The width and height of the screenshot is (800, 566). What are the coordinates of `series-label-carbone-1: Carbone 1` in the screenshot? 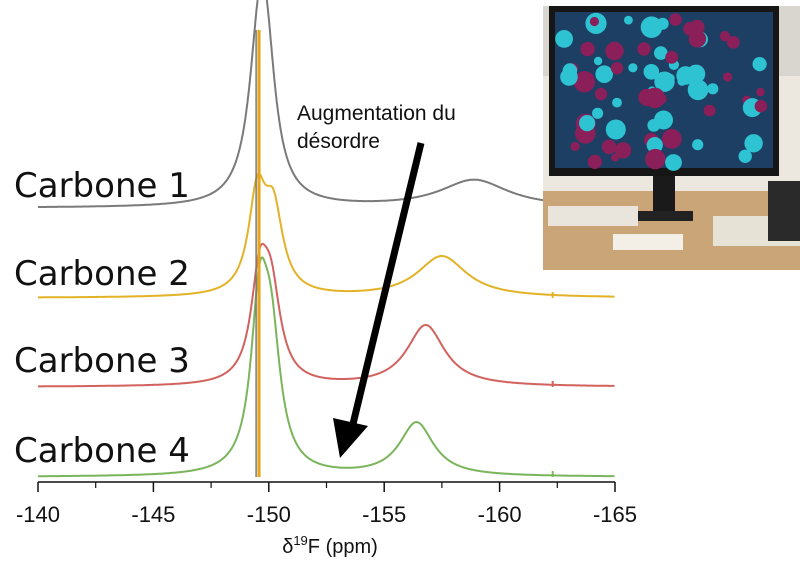 It's located at (102, 186).